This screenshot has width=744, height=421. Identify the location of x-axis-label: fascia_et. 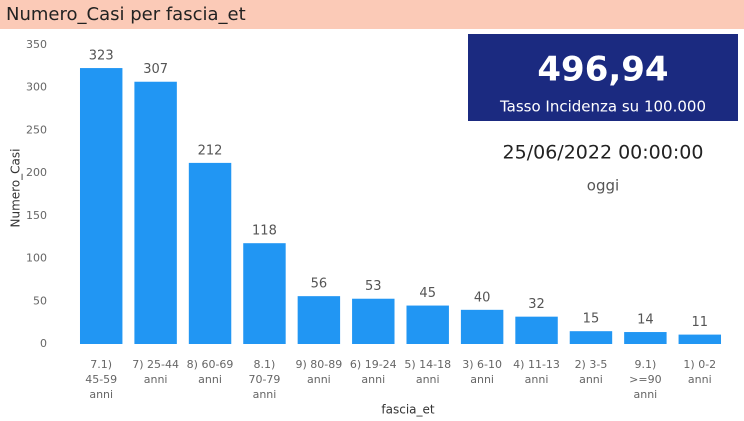
(407, 410).